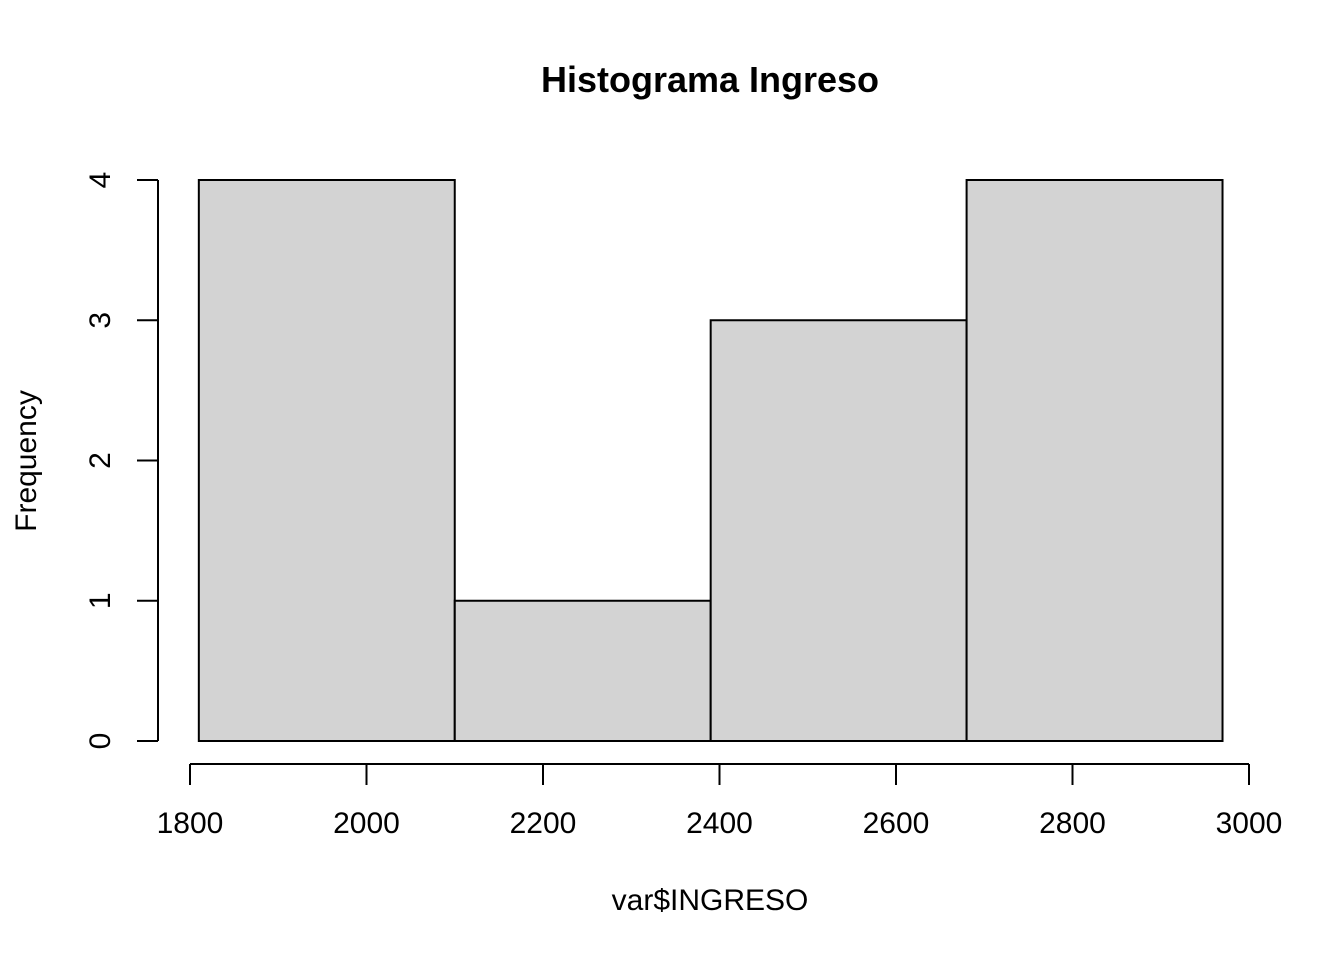 This screenshot has width=1344, height=960. Describe the element at coordinates (719, 823) in the screenshot. I see `x-tick-label: 2400` at that location.